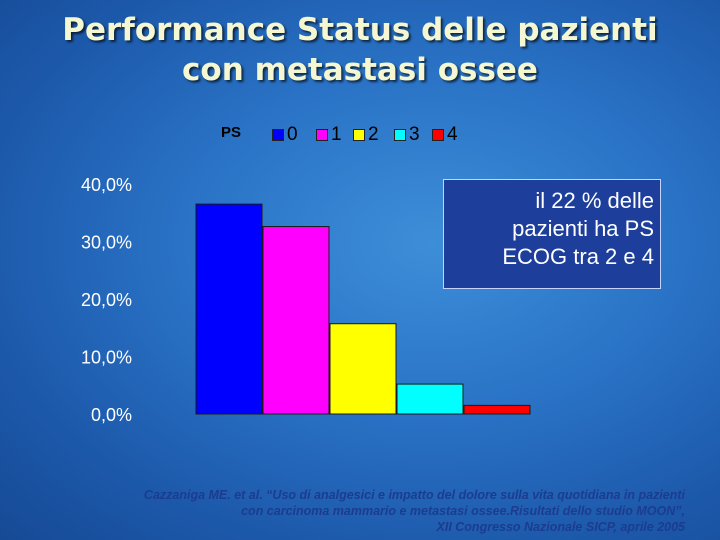  What do you see at coordinates (583, 228) in the screenshot?
I see `callout-line-2: pazienti ha PS` at bounding box center [583, 228].